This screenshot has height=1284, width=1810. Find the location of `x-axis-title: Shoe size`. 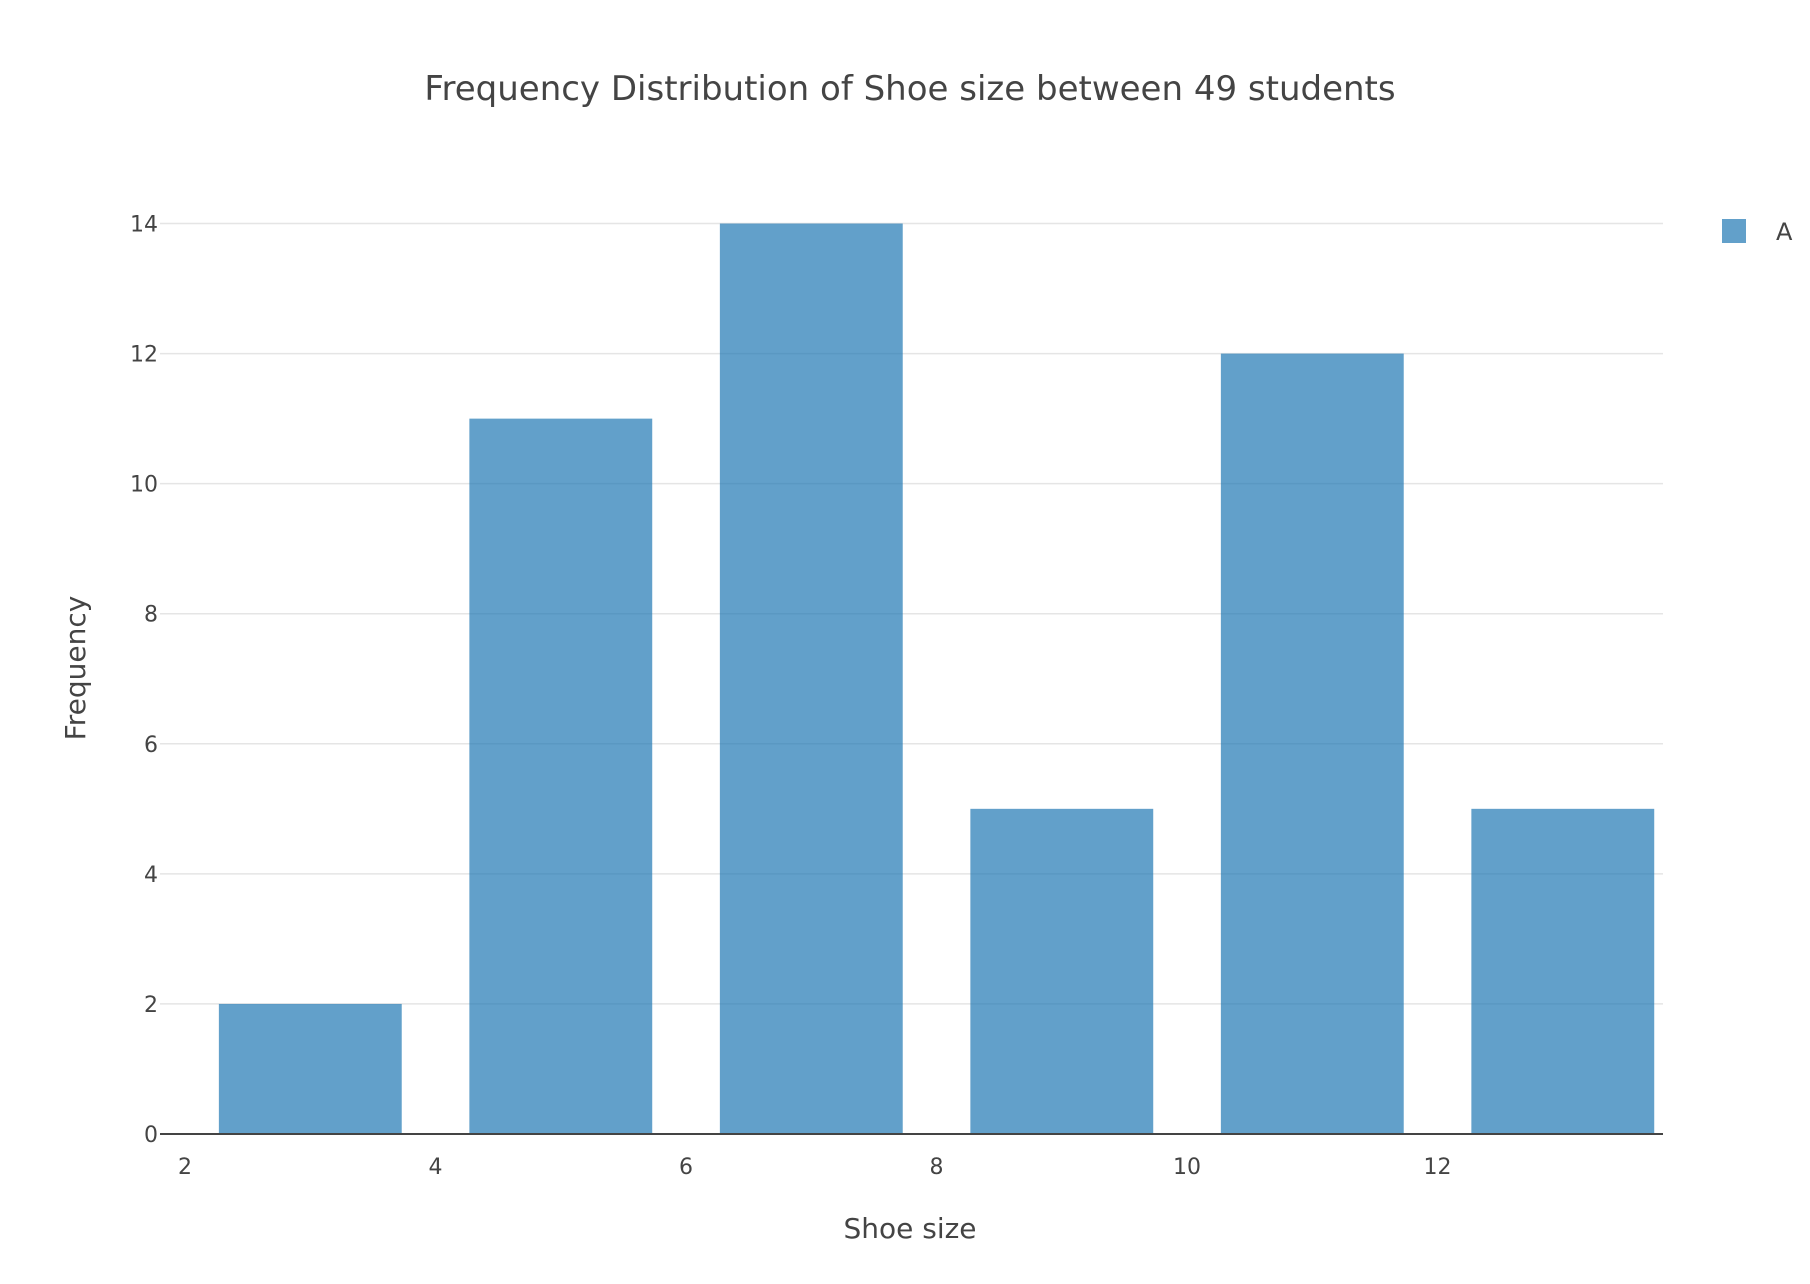

x-axis-title: Shoe size is located at coordinates (909, 1228).